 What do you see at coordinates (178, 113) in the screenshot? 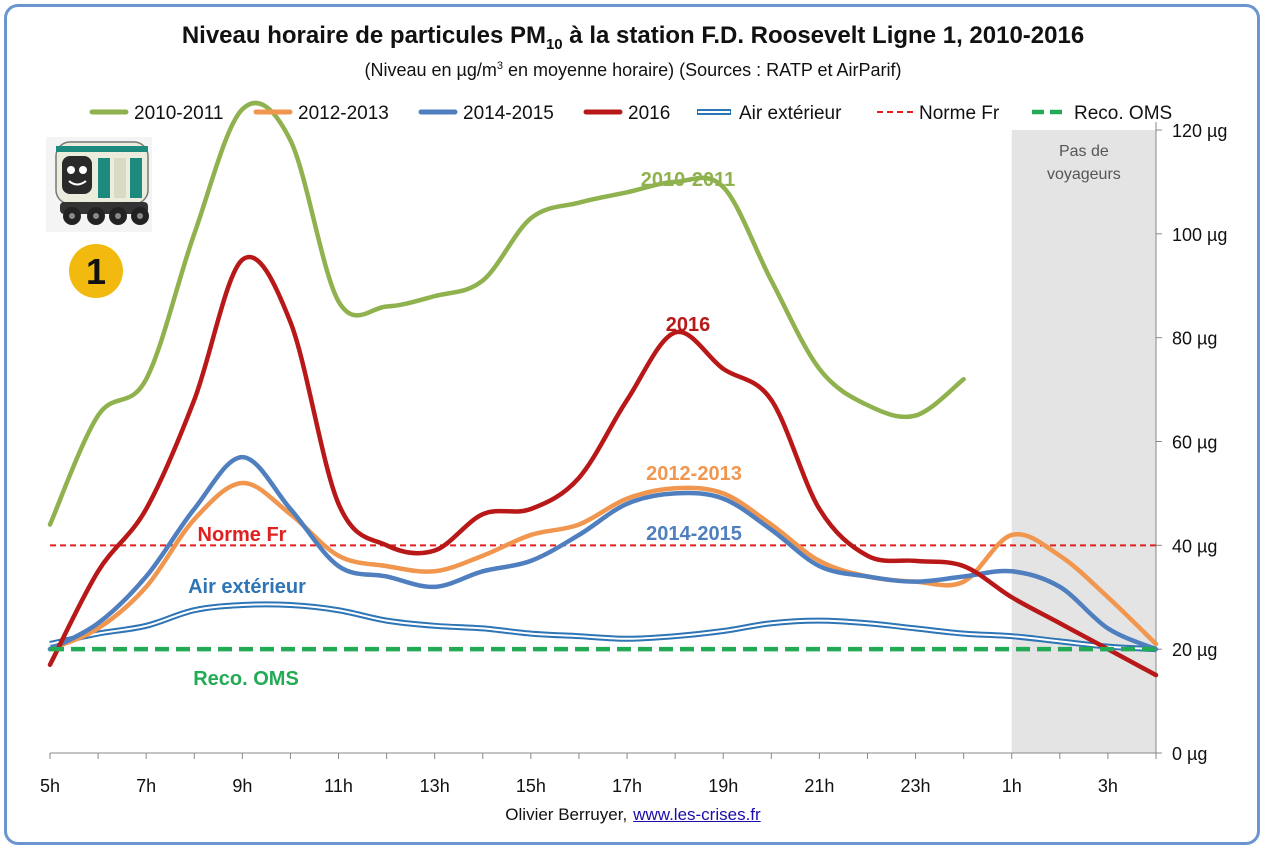
I see `legend-label: 2010-2011` at bounding box center [178, 113].